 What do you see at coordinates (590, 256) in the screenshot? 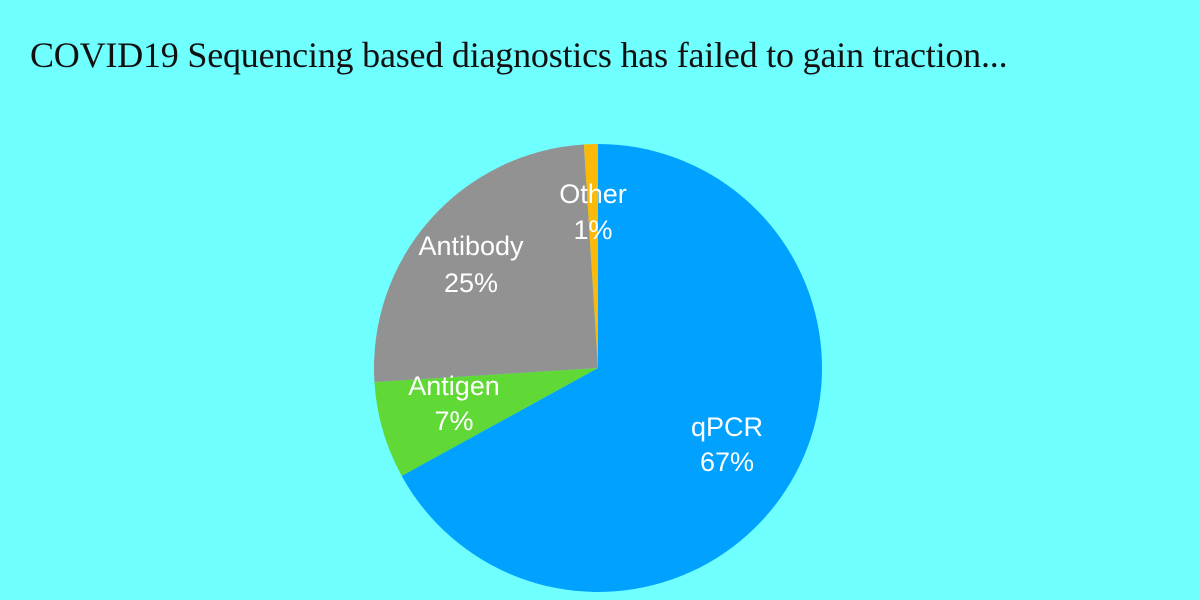
I see `pie-slice-other` at bounding box center [590, 256].